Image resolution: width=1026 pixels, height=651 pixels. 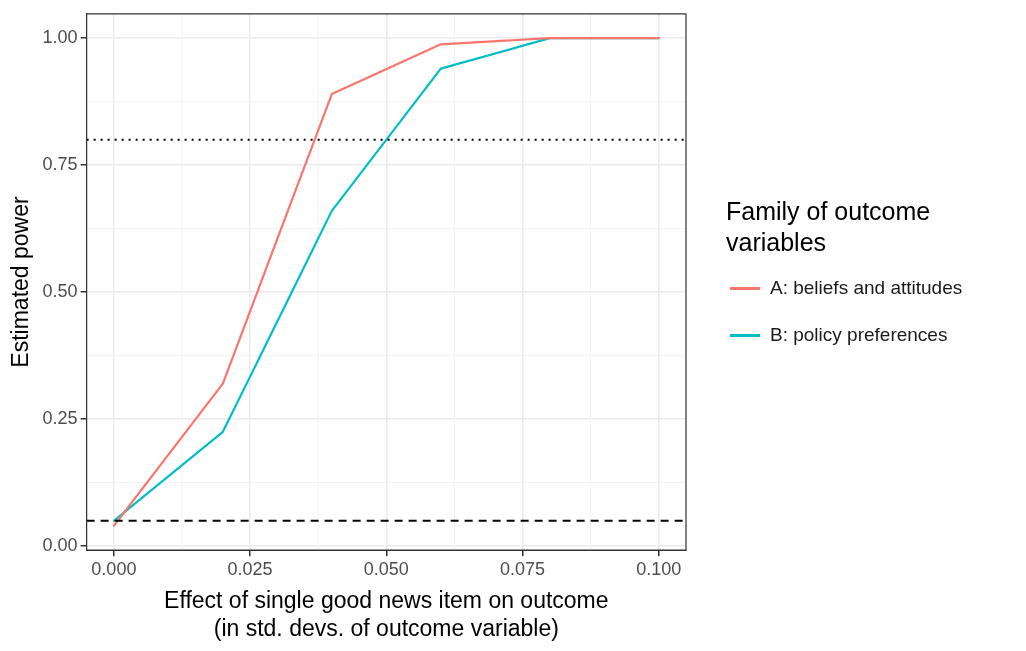 What do you see at coordinates (250, 568) in the screenshot?
I see `x-tick-label: 0.025` at bounding box center [250, 568].